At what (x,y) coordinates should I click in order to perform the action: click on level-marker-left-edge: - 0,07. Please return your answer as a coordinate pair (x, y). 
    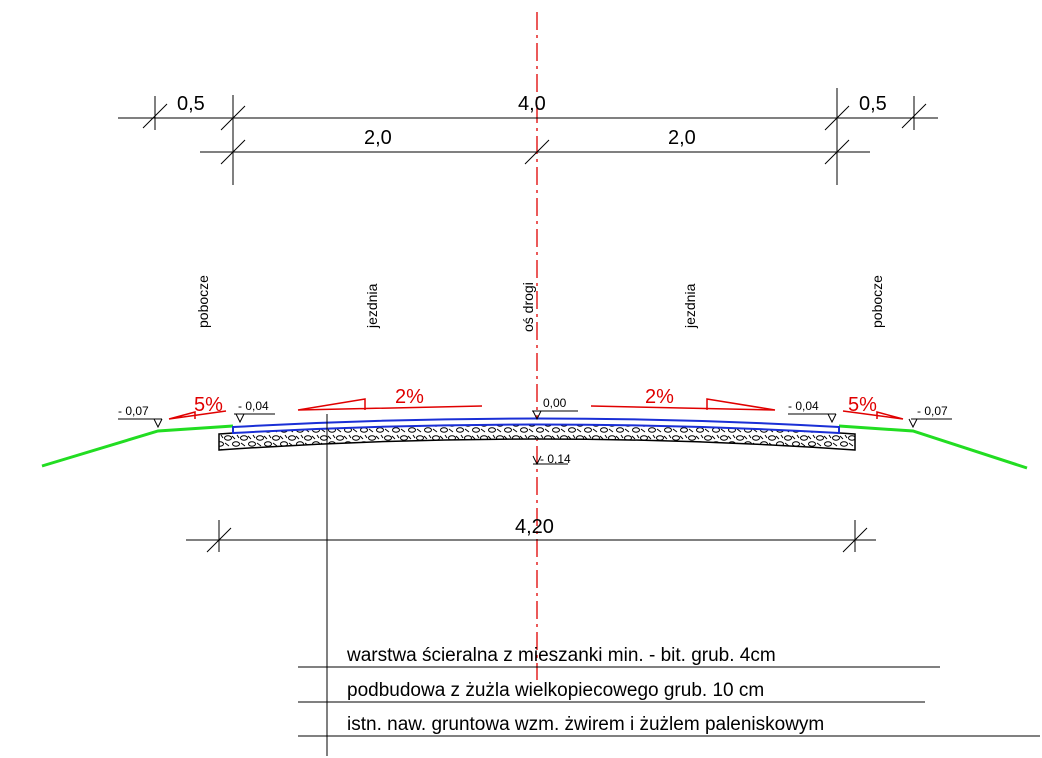
    Looking at the image, I should click on (140, 416).